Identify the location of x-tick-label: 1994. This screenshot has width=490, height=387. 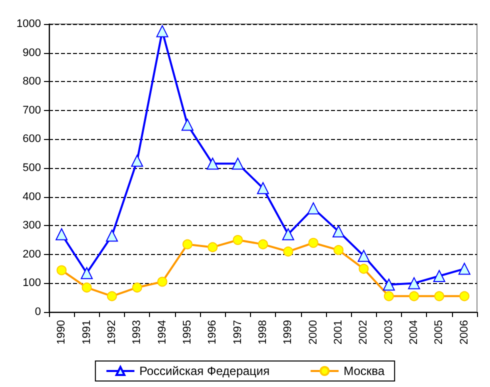
(162, 332).